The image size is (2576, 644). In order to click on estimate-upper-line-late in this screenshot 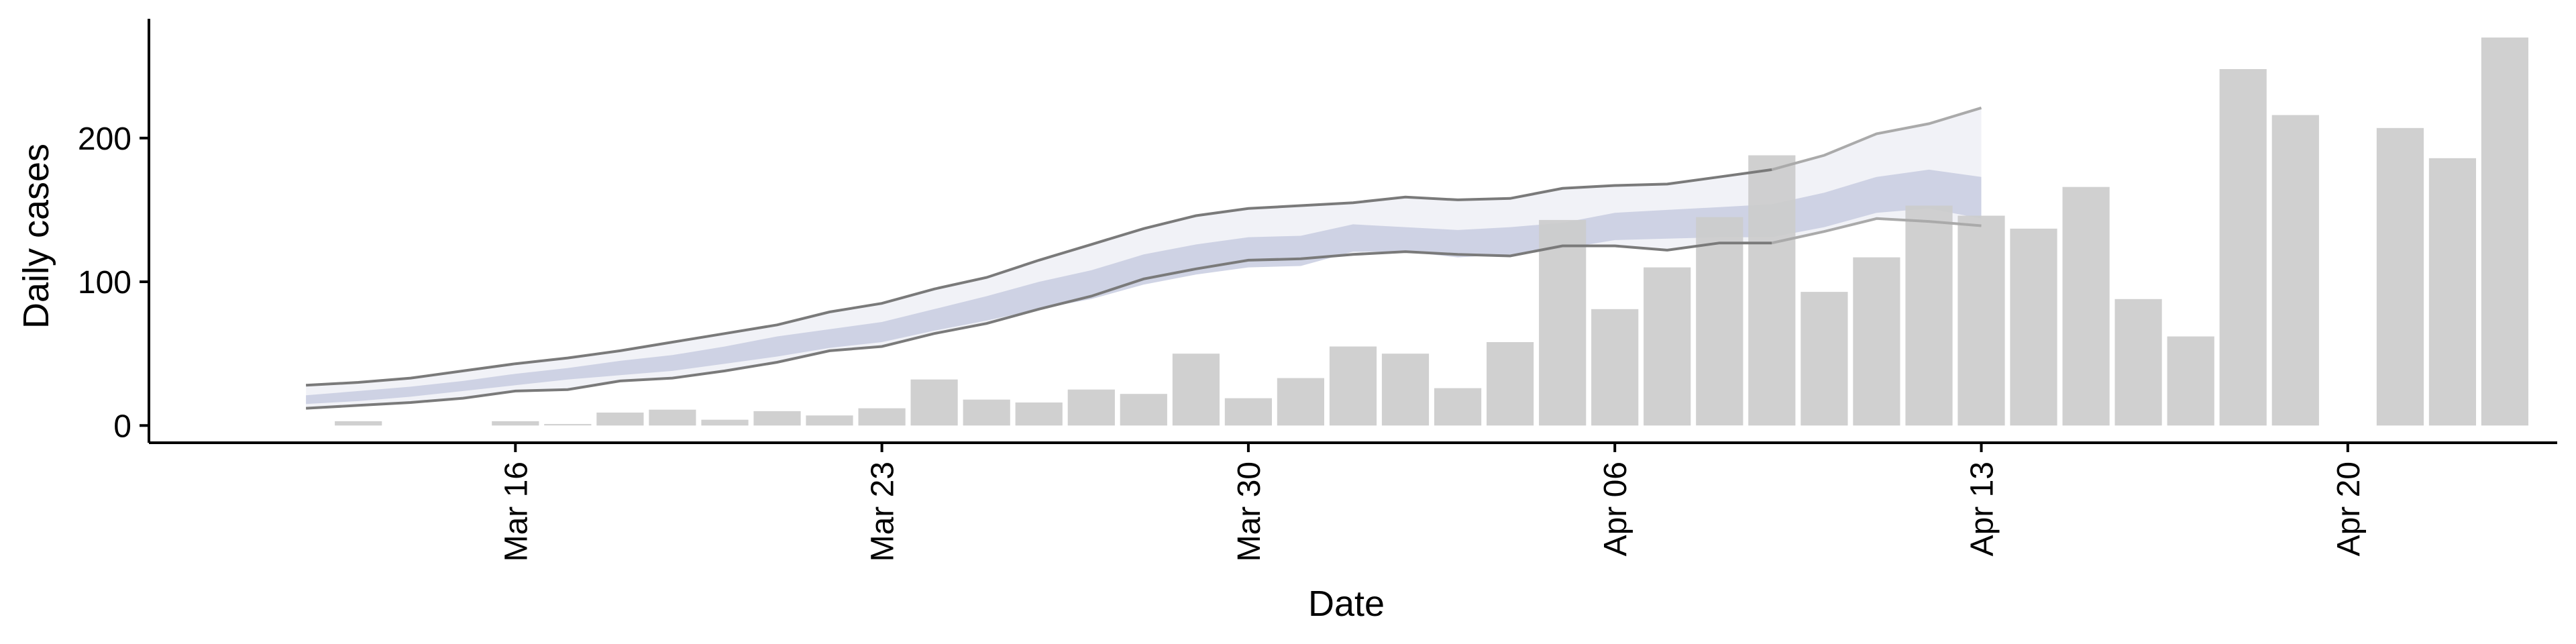, I will do `click(1876, 138)`.